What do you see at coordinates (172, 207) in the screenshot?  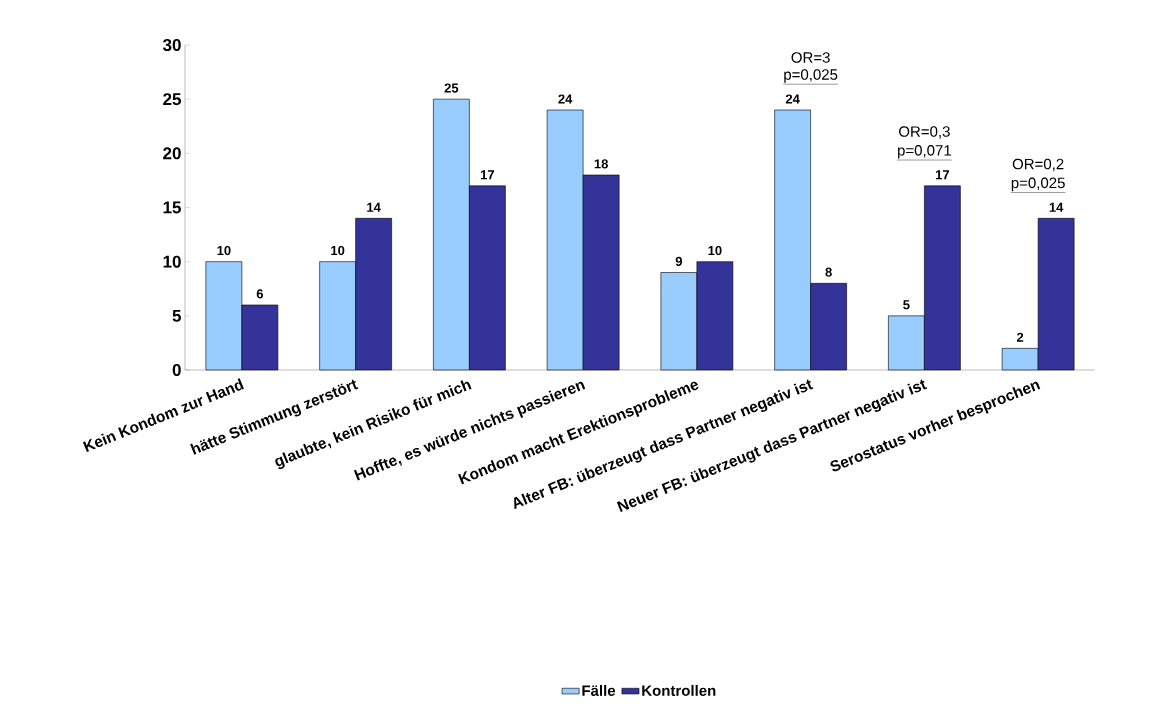 I see `y-tick-label: 15` at bounding box center [172, 207].